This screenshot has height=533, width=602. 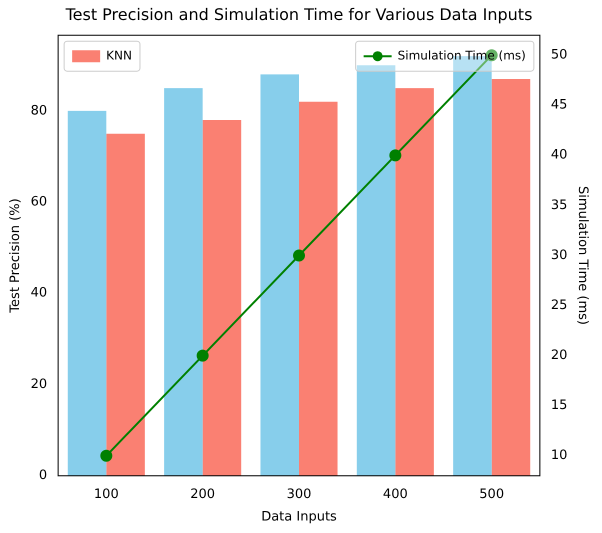 What do you see at coordinates (582, 255) in the screenshot?
I see `y2-axis-title: Simulation Time (ms)` at bounding box center [582, 255].